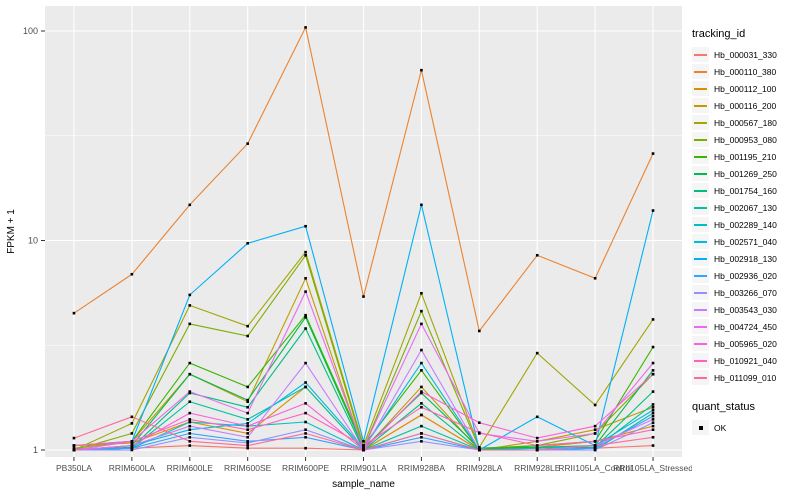  Describe the element at coordinates (745, 419) in the screenshot. I see `quant-status-legend: quant_status OK` at that location.